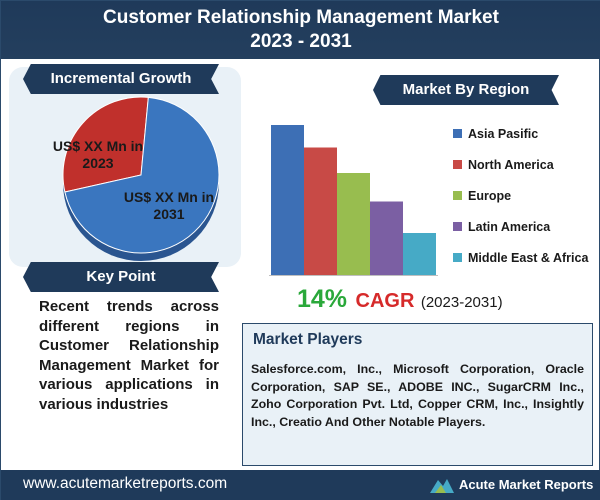 Image resolution: width=600 pixels, height=500 pixels. What do you see at coordinates (511, 164) in the screenshot?
I see `legend-label: North America` at bounding box center [511, 164].